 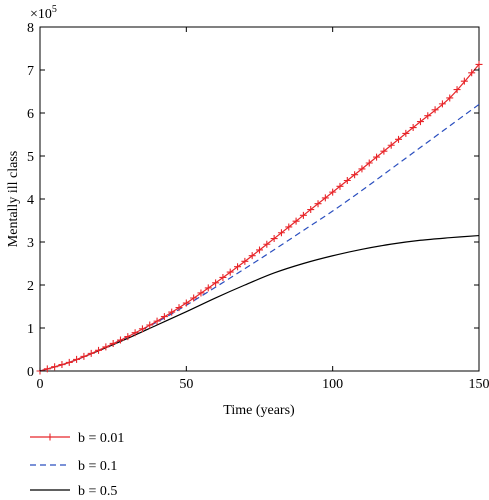 What do you see at coordinates (479, 384) in the screenshot?
I see `x-tick-label: 150` at bounding box center [479, 384].